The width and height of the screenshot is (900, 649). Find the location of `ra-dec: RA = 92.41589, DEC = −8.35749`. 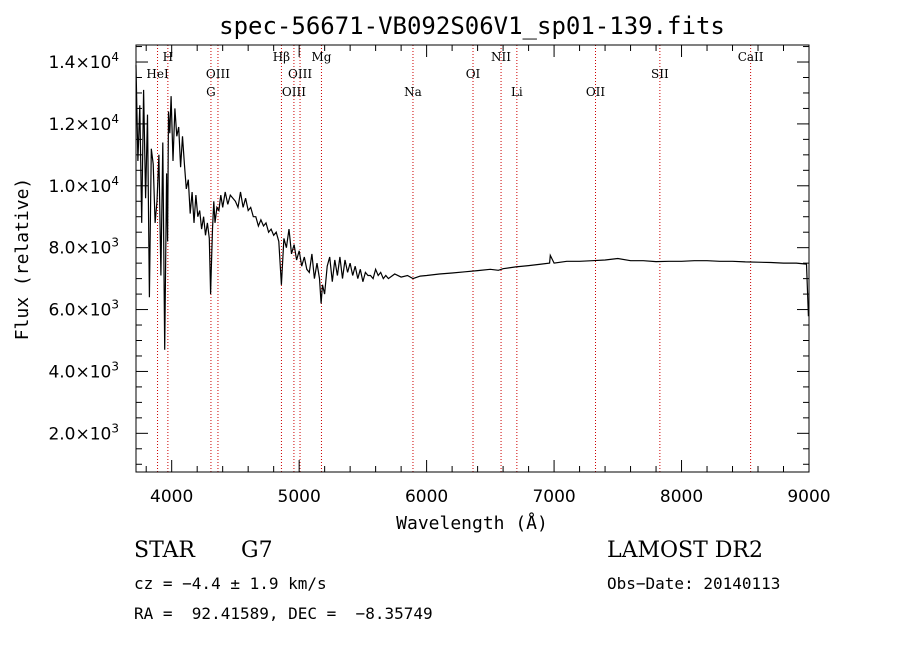

ra-dec: RA = 92.41589, DEC = −8.35749 is located at coordinates (283, 613).